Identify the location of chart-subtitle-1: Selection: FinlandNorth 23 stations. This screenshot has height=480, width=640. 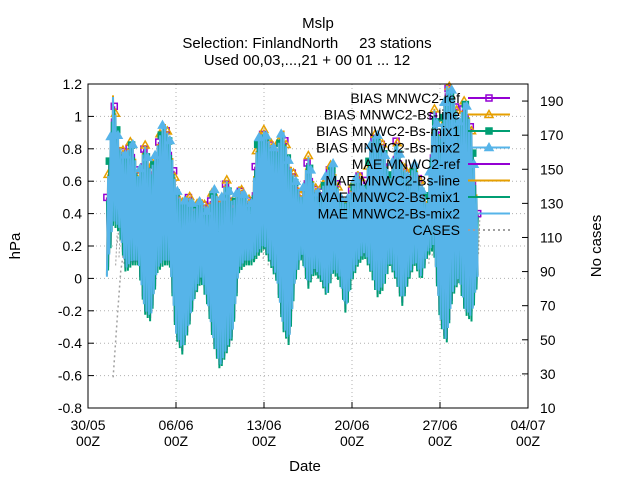
(306, 43).